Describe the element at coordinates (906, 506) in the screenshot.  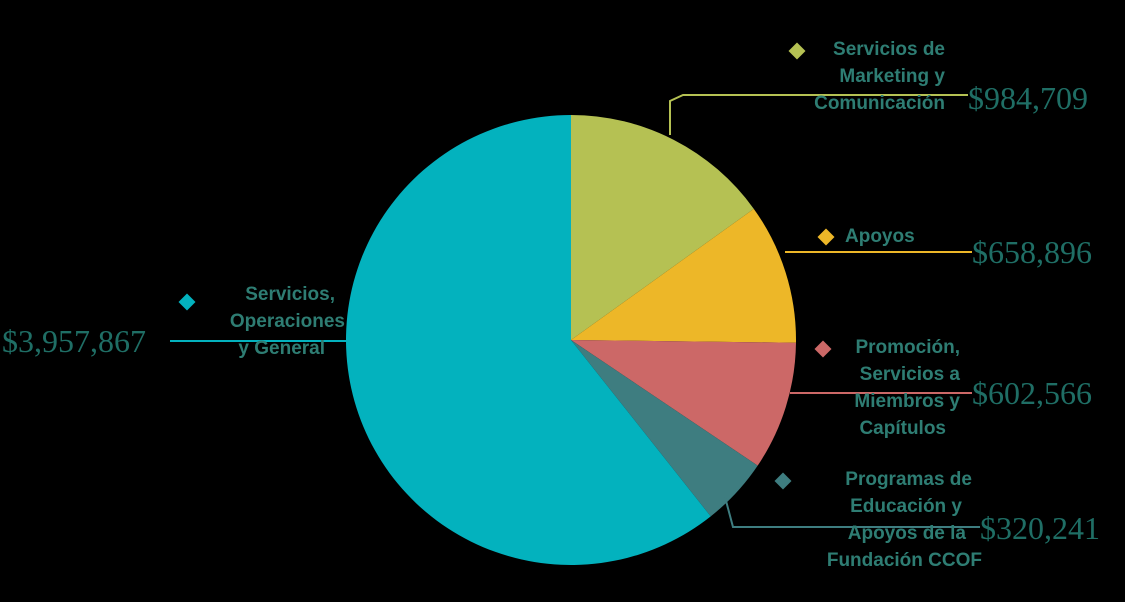
I see `slice-label-line: Educación y` at that location.